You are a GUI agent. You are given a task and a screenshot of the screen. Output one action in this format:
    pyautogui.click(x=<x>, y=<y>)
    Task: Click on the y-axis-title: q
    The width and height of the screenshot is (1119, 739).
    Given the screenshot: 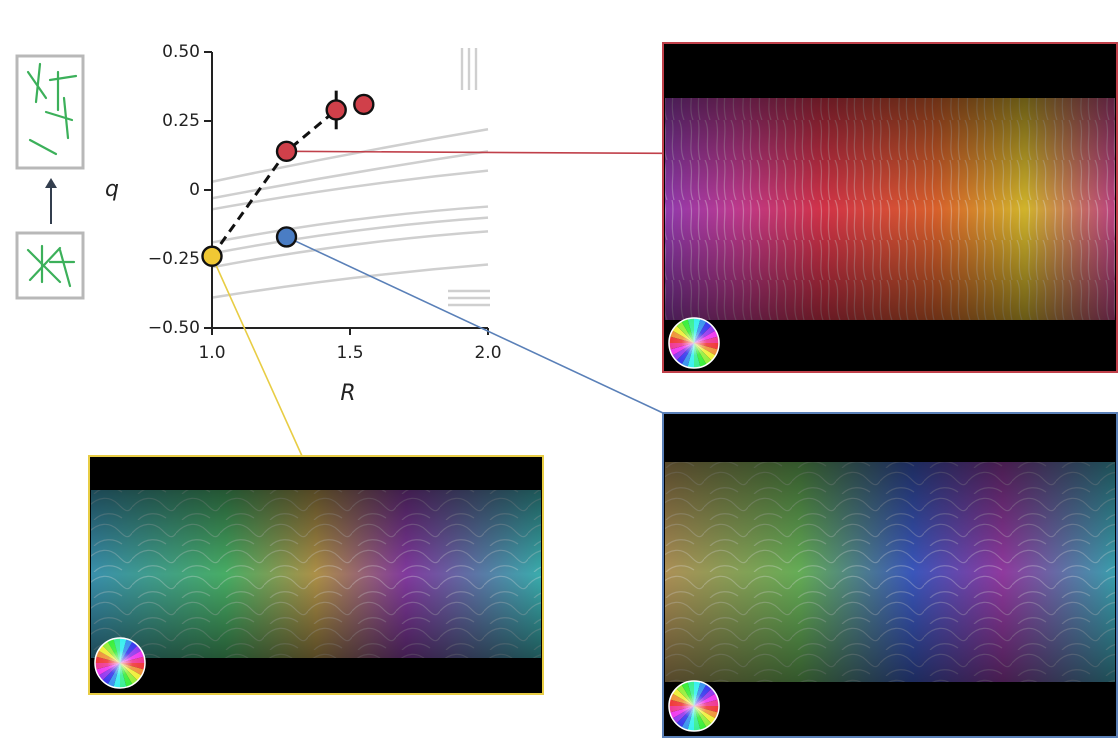 What is the action you would take?
    pyautogui.click(x=112, y=189)
    